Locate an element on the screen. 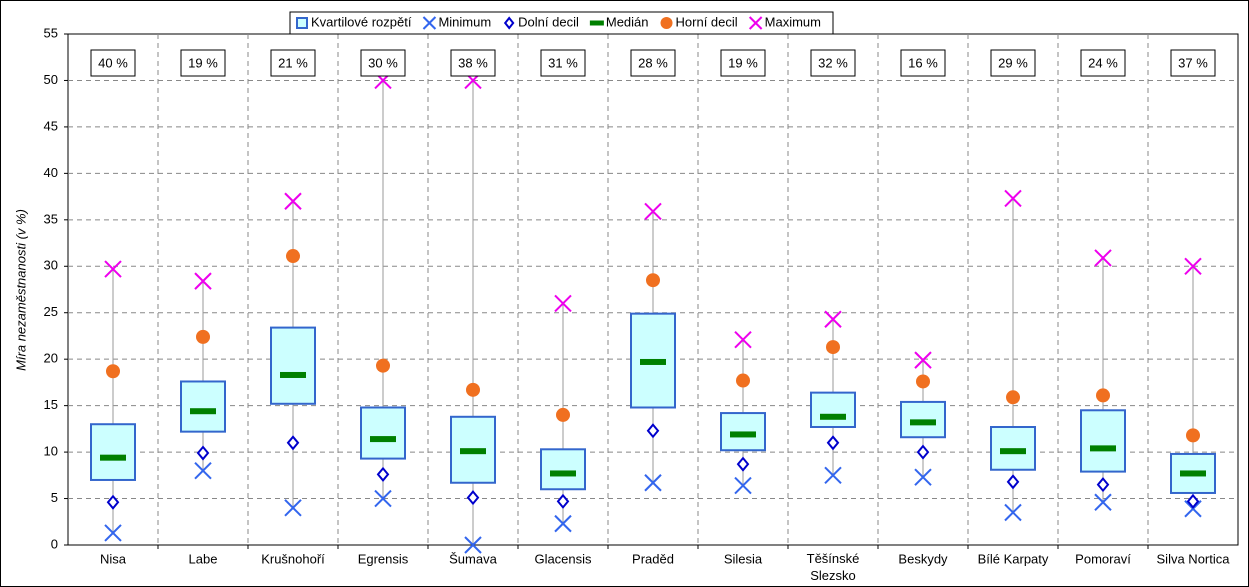 Image resolution: width=1249 pixels, height=587 pixels. x-tick-label: Beskydy is located at coordinates (923, 558).